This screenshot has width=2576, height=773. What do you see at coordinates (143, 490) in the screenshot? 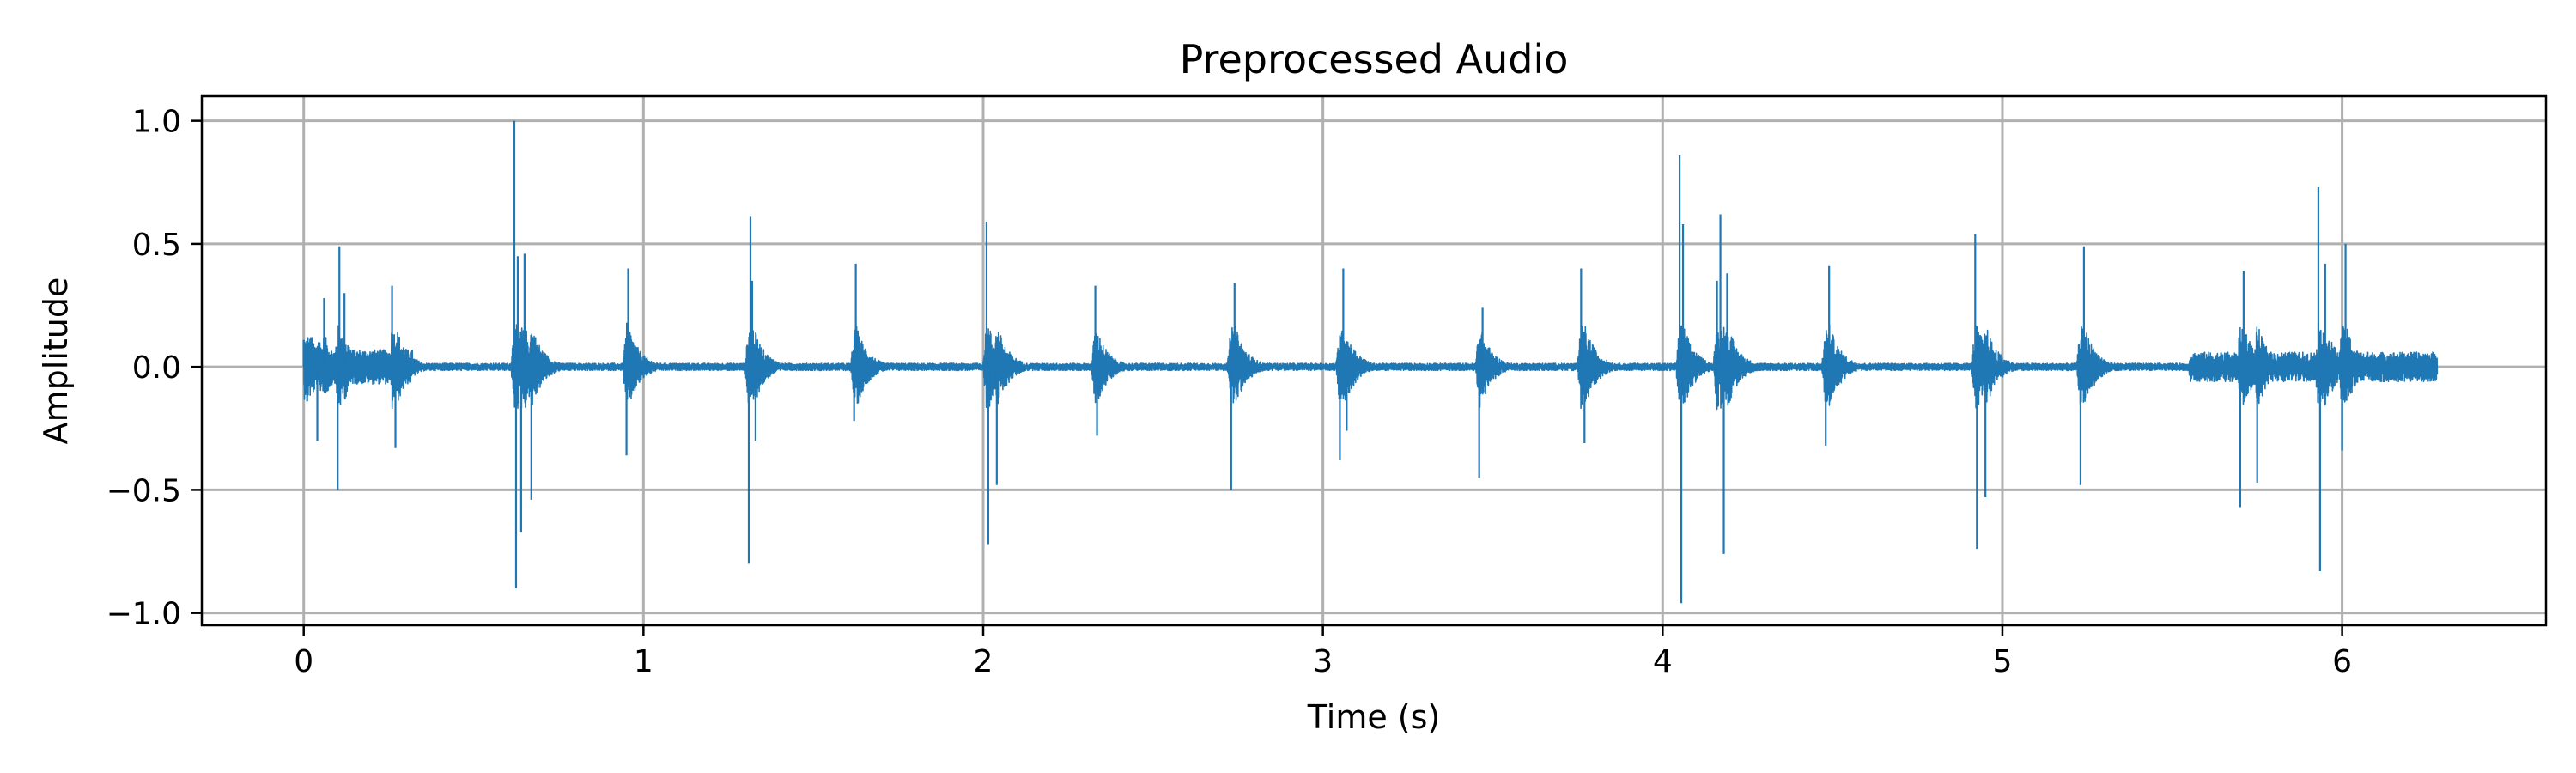
I see `y-tick-label: −0.5` at bounding box center [143, 490].